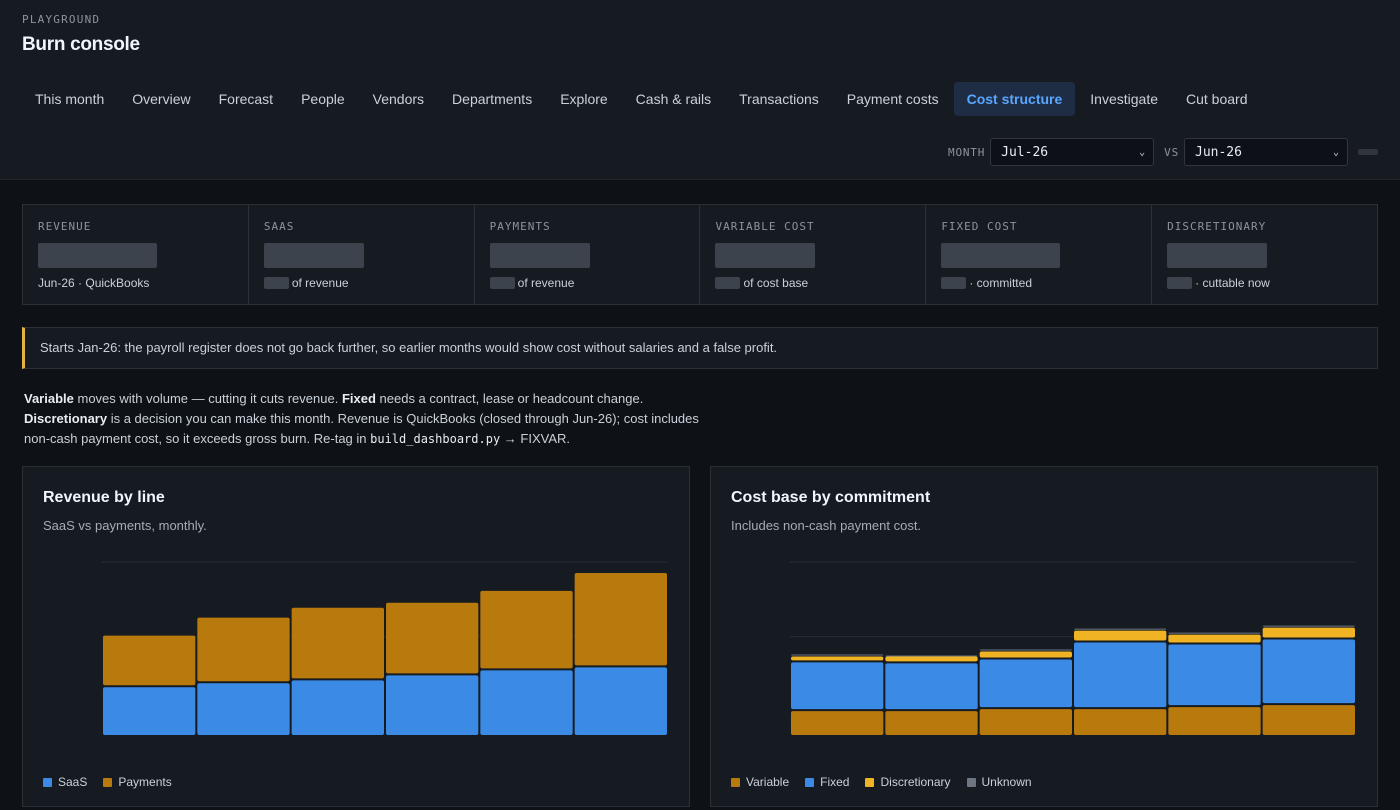 The height and width of the screenshot is (810, 1400). Describe the element at coordinates (1232, 283) in the screenshot. I see `kpi-sub: · cuttable now` at that location.